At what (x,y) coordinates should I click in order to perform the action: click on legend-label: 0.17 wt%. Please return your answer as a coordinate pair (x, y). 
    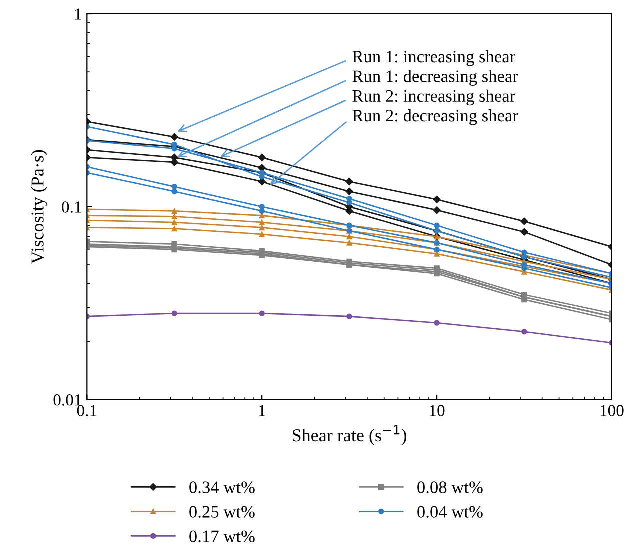
    Looking at the image, I should click on (222, 536).